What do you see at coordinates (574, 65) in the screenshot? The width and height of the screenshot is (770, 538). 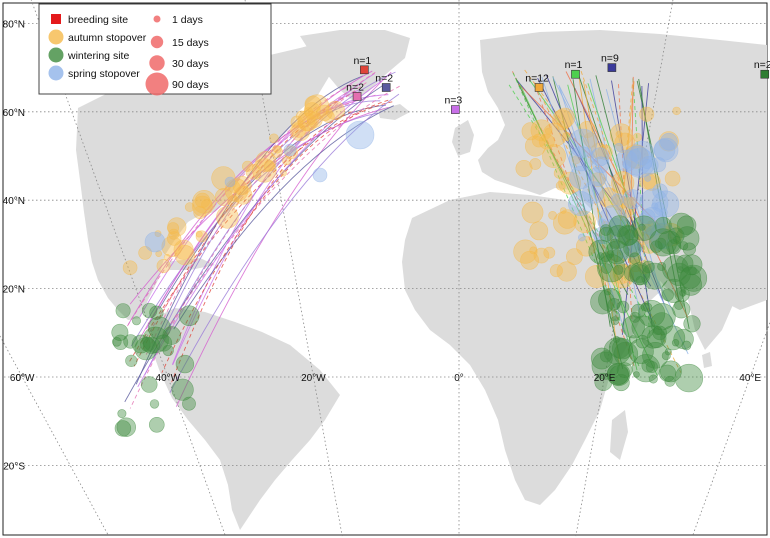 I see `sample-size-label: n=1` at bounding box center [574, 65].